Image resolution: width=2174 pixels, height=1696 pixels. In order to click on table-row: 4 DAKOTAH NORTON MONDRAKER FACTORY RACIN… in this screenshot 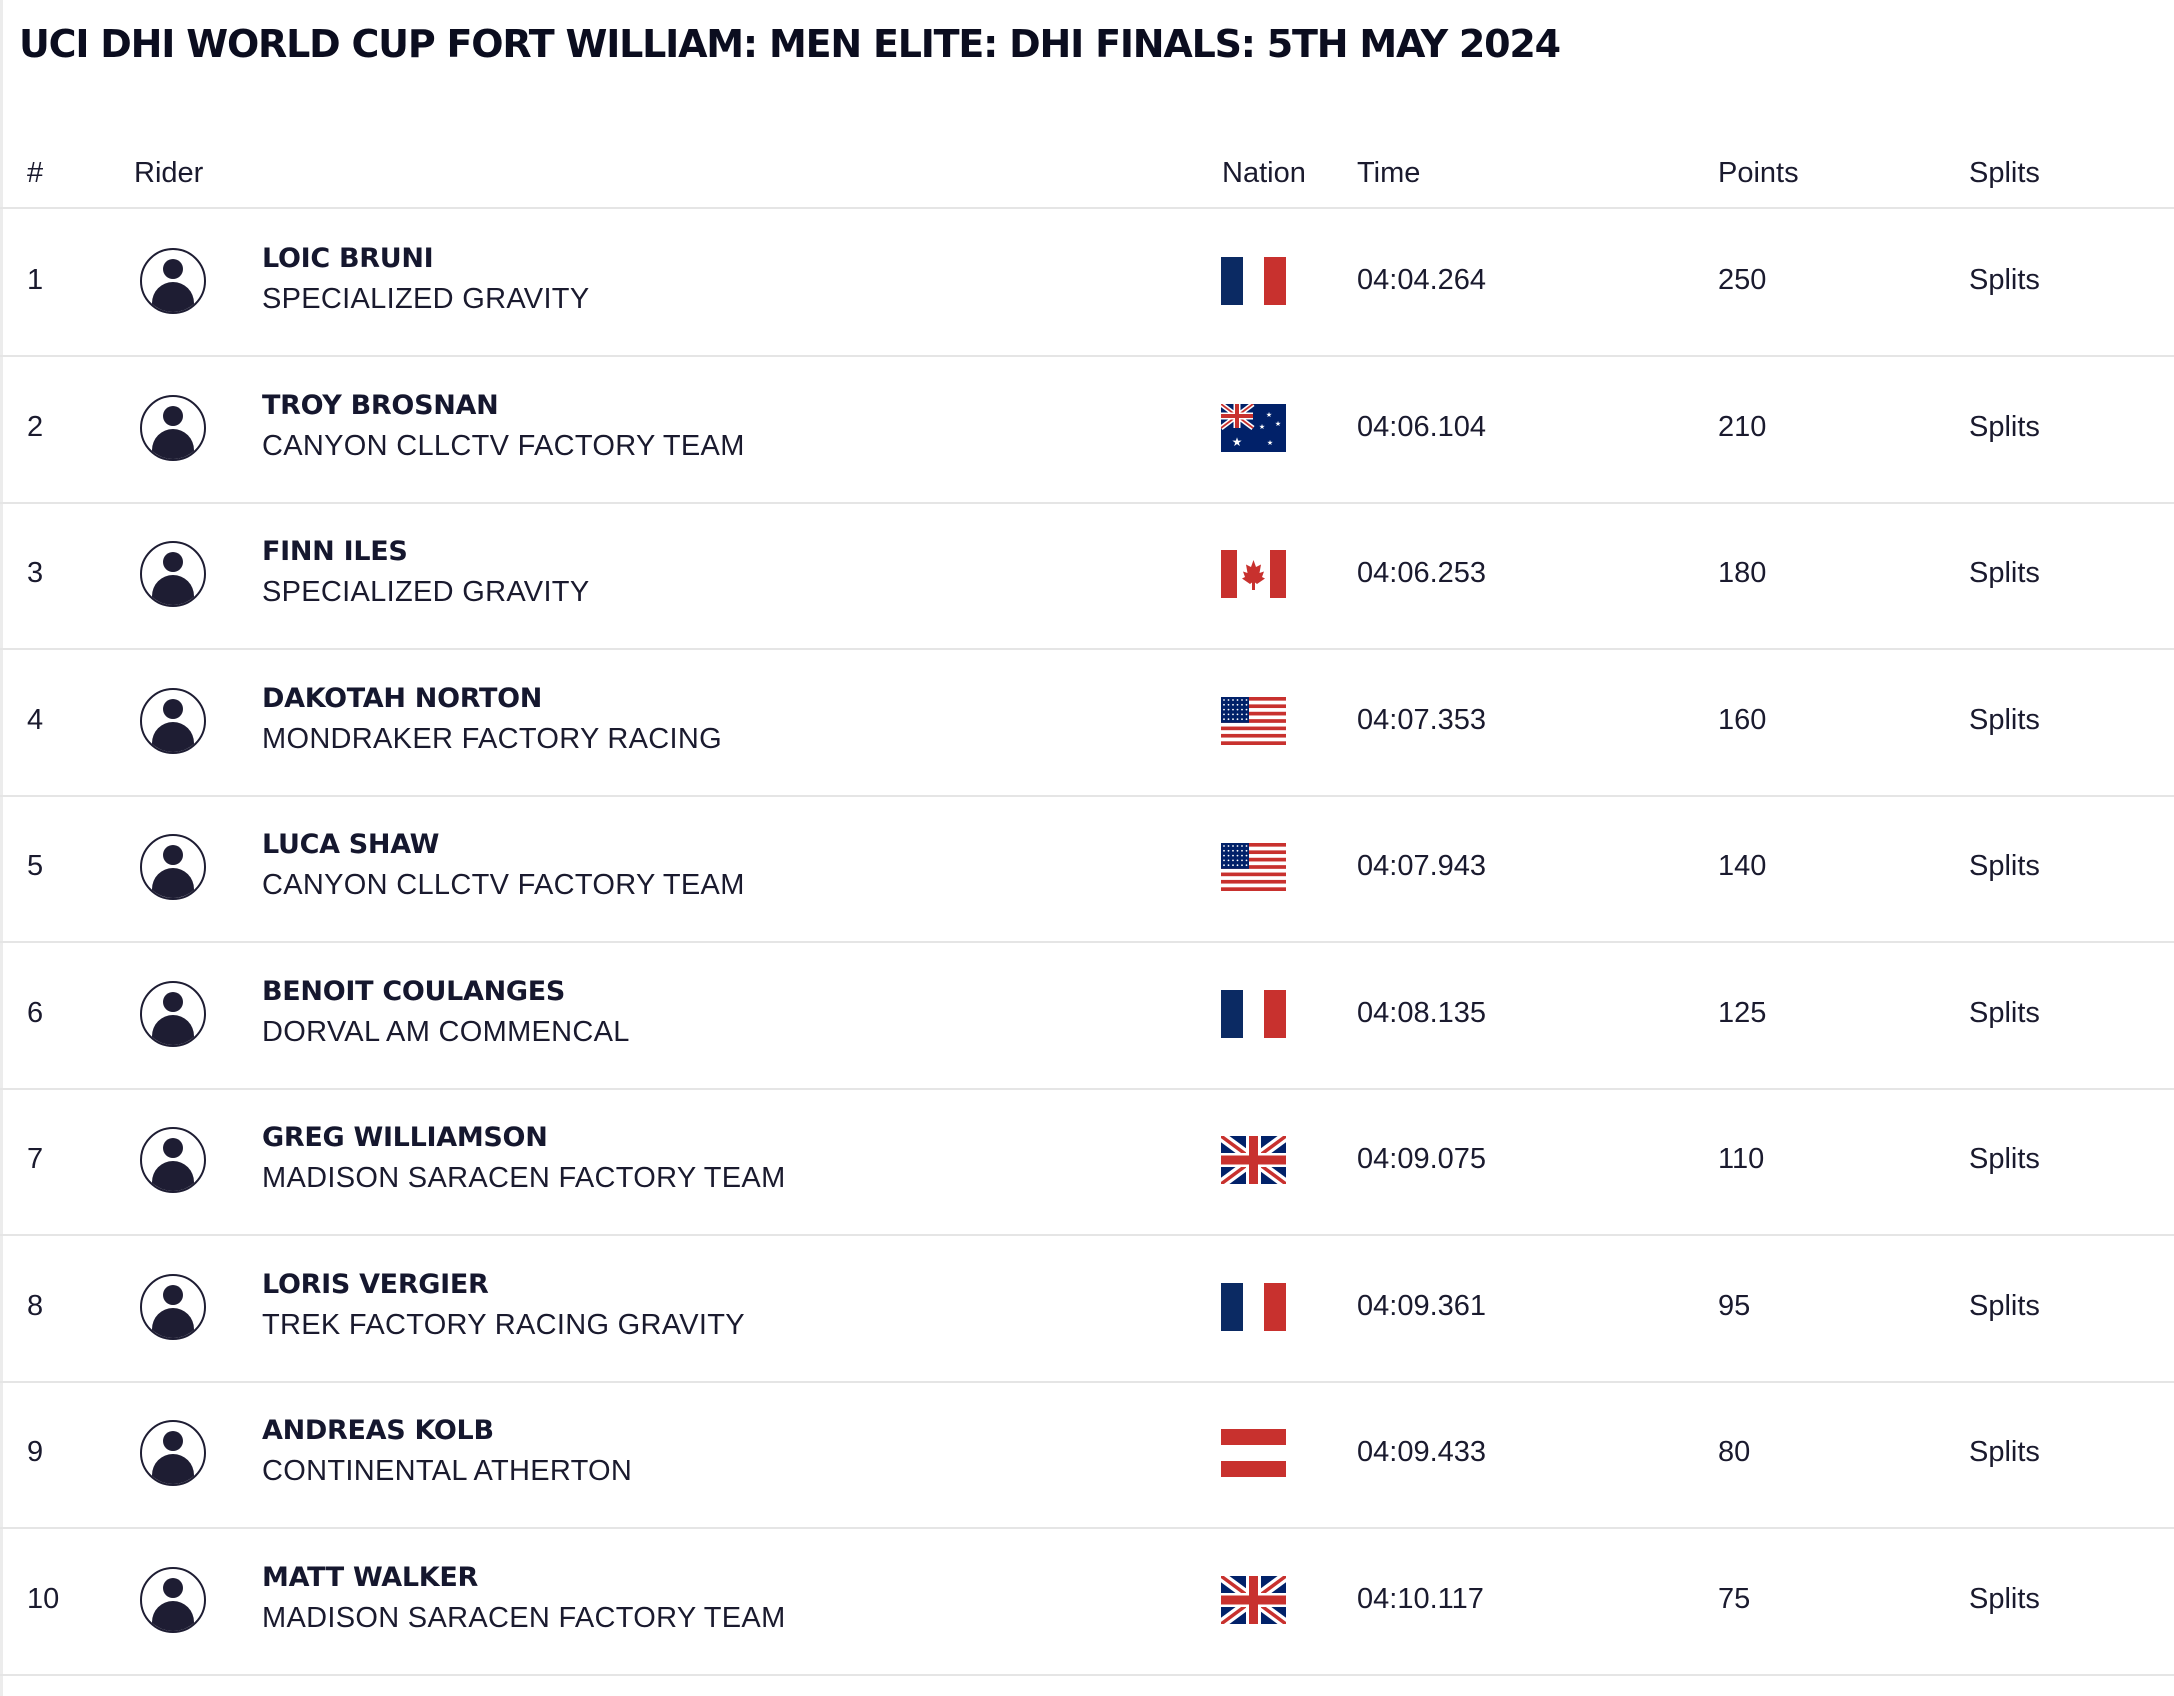, I will do `click(1087, 723)`.